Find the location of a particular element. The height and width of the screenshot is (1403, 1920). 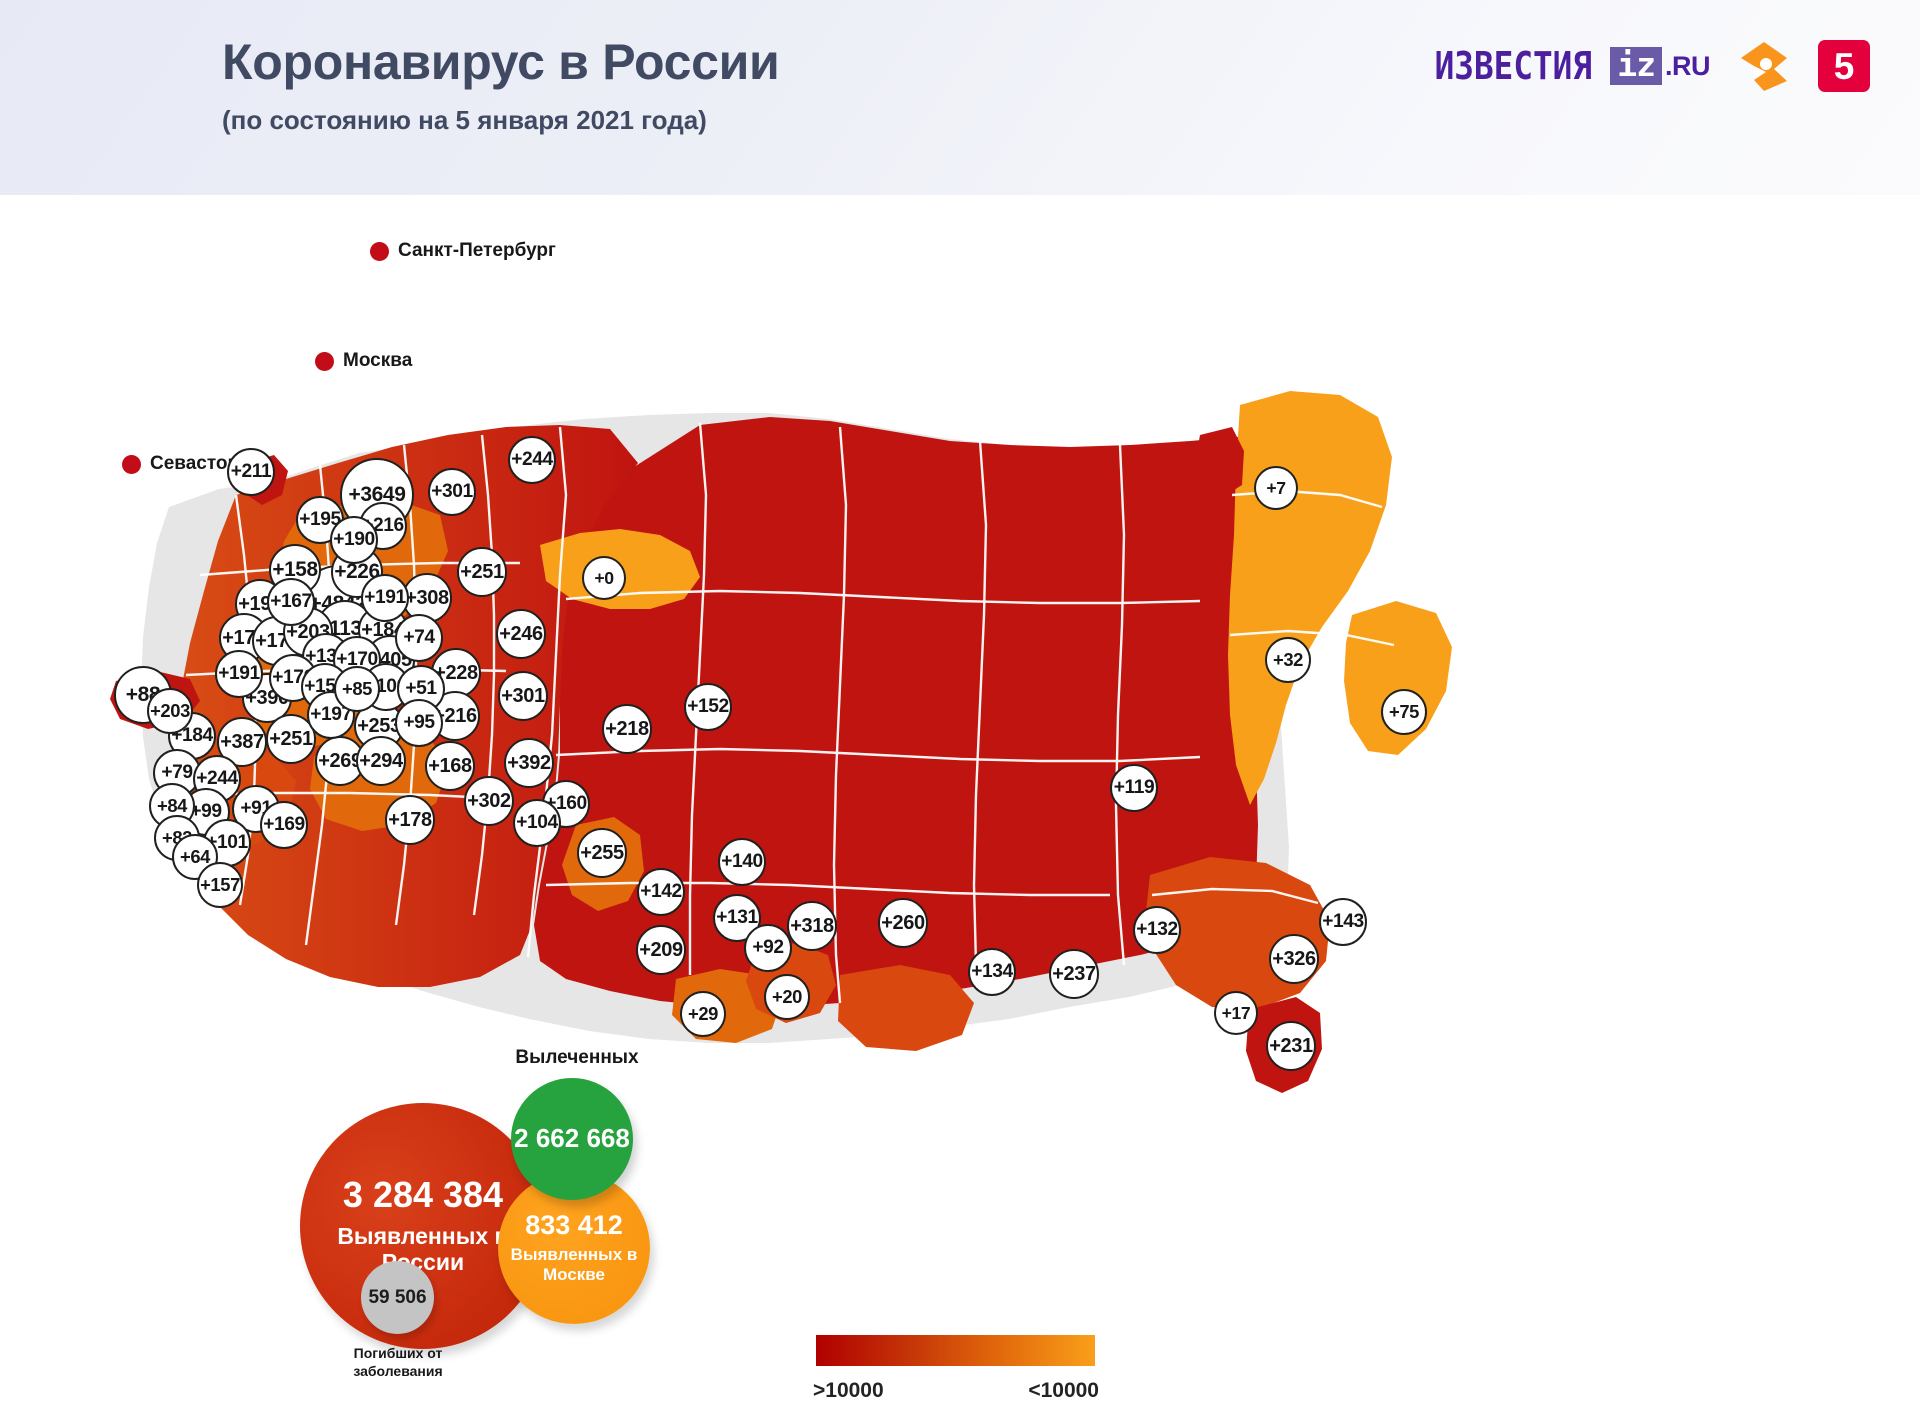

map-marker: +203 is located at coordinates (170, 711).